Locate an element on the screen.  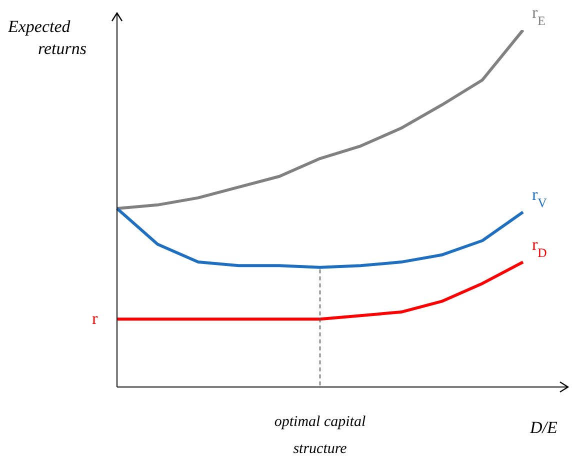
text: r is located at coordinates (95, 318).